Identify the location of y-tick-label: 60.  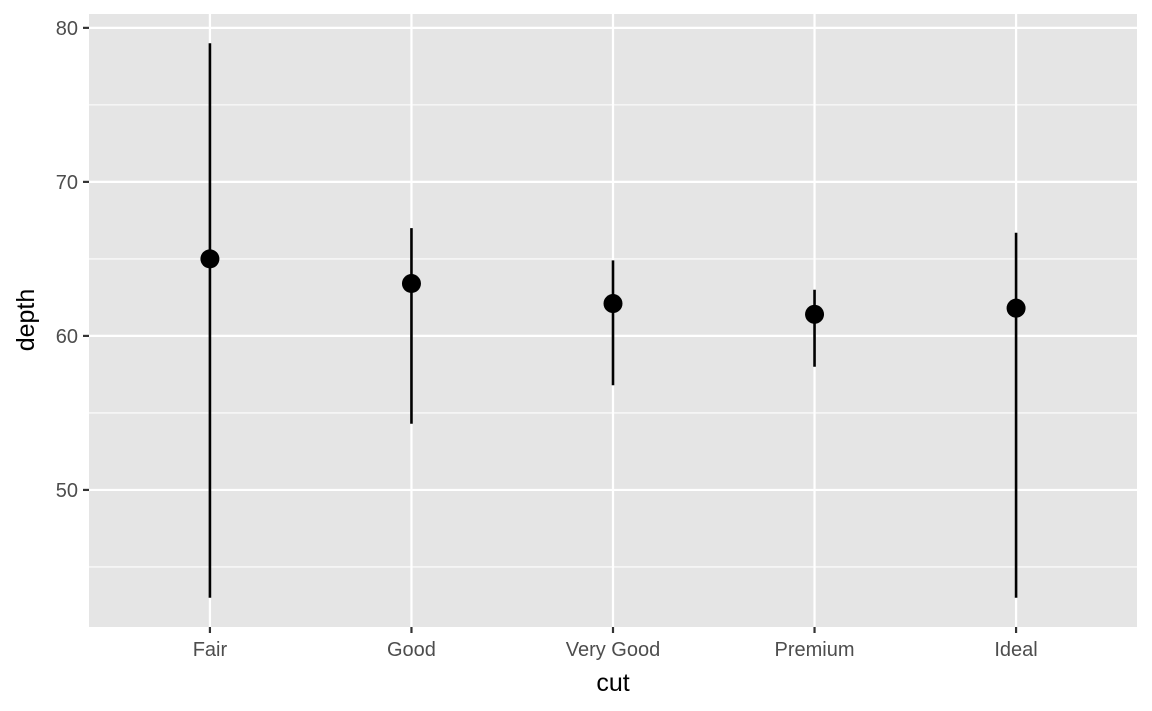
(67, 337).